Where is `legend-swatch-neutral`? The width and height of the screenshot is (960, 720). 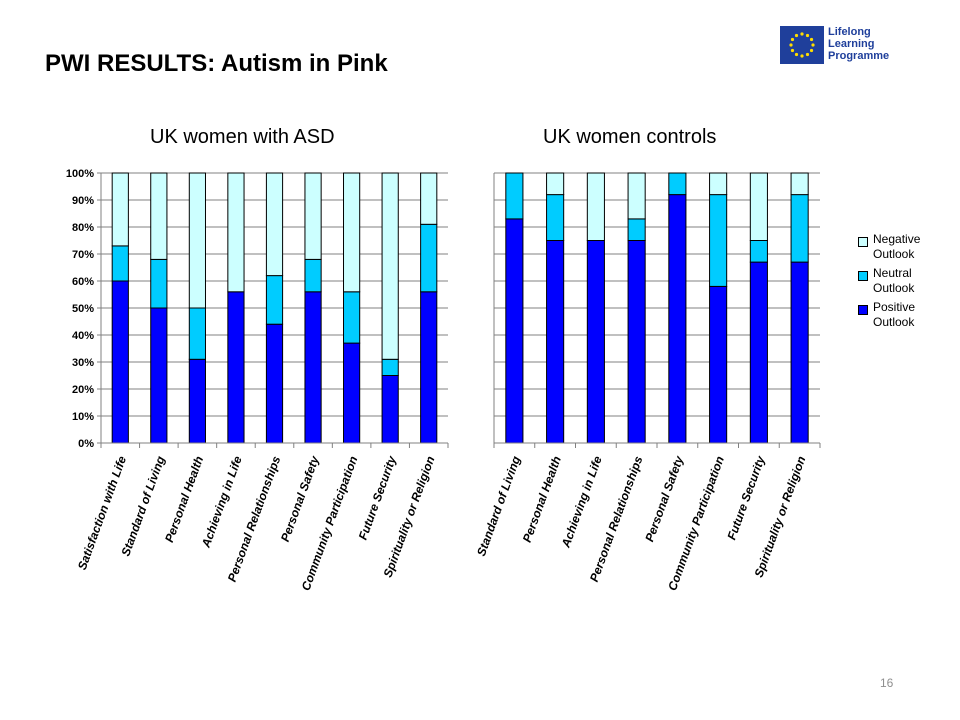 legend-swatch-neutral is located at coordinates (863, 276).